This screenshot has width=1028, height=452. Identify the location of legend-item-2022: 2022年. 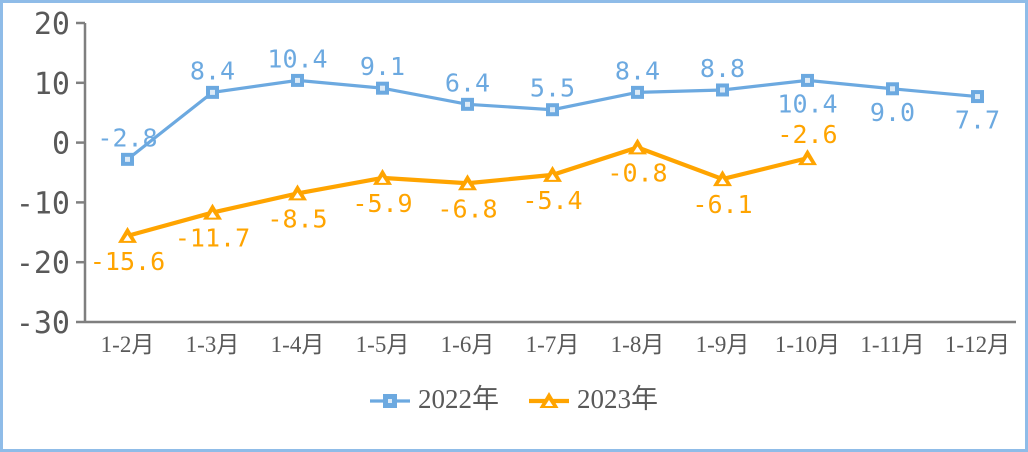
(434, 401).